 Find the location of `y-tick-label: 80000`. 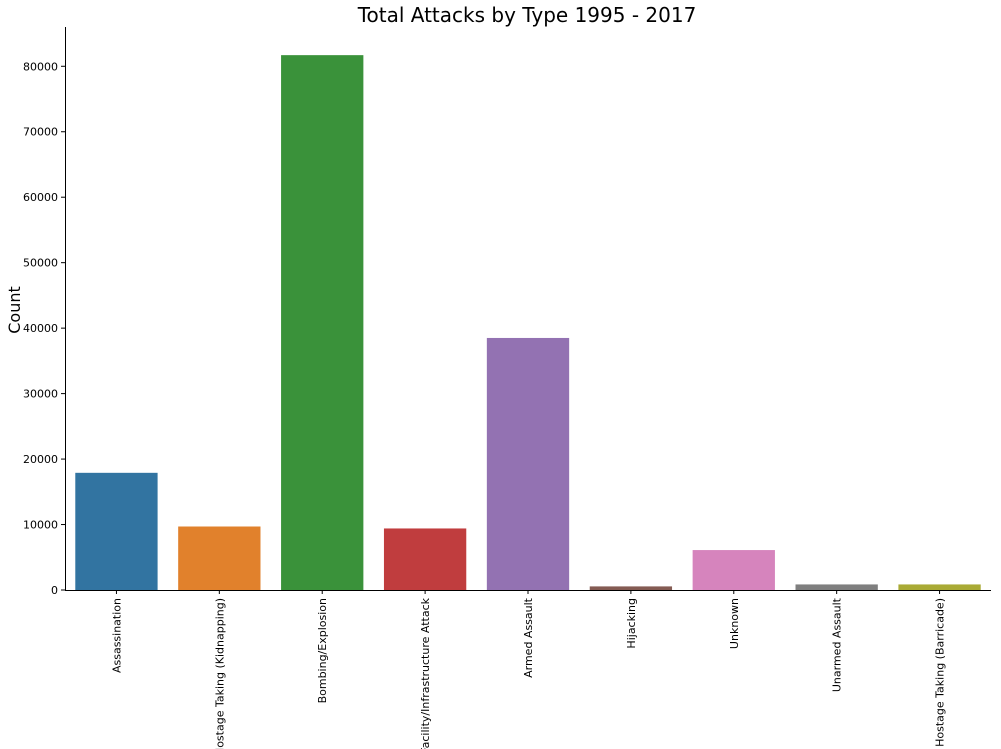

y-tick-label: 80000 is located at coordinates (40, 66).